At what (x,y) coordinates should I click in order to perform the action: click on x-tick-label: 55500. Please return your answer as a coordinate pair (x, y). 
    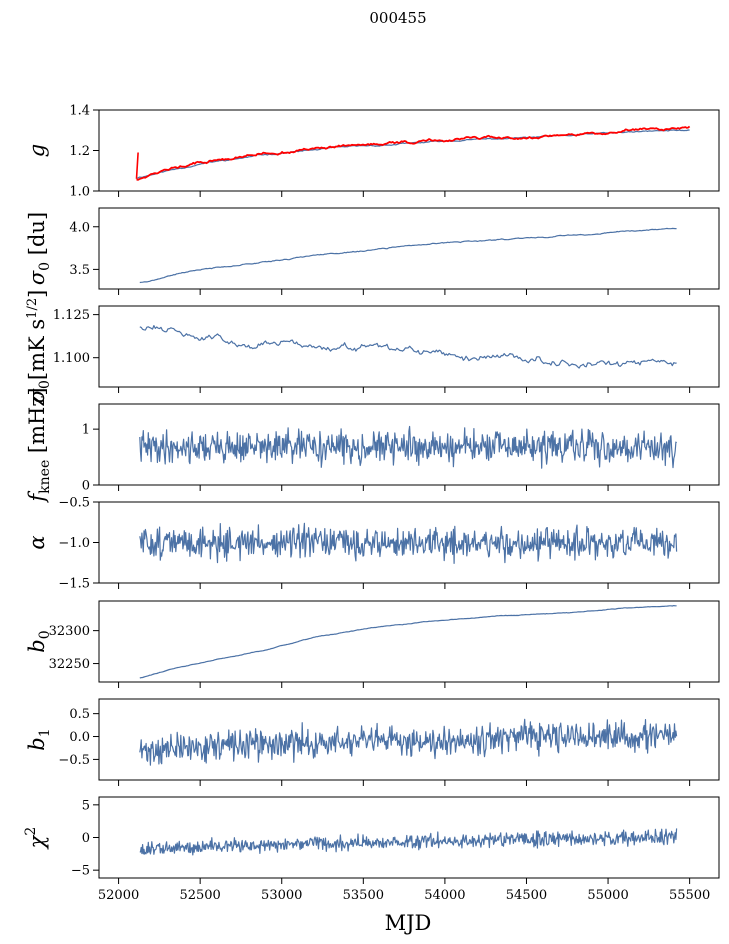
    Looking at the image, I should click on (689, 895).